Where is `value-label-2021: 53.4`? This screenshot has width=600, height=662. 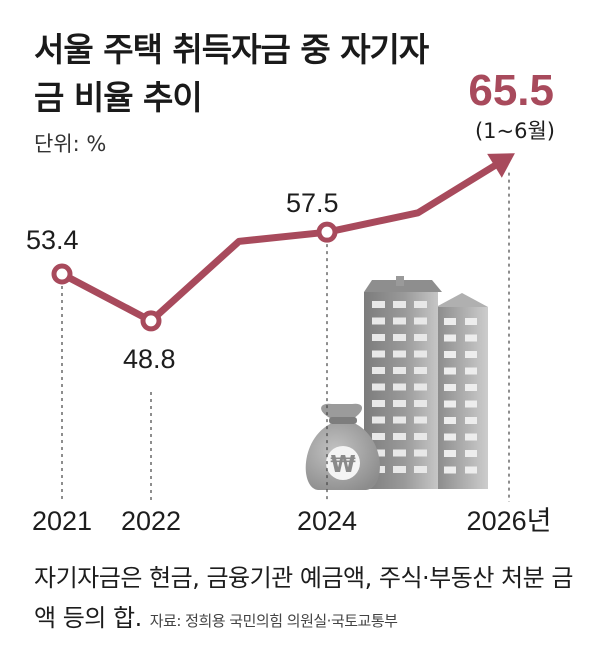
value-label-2021: 53.4 is located at coordinates (52, 240).